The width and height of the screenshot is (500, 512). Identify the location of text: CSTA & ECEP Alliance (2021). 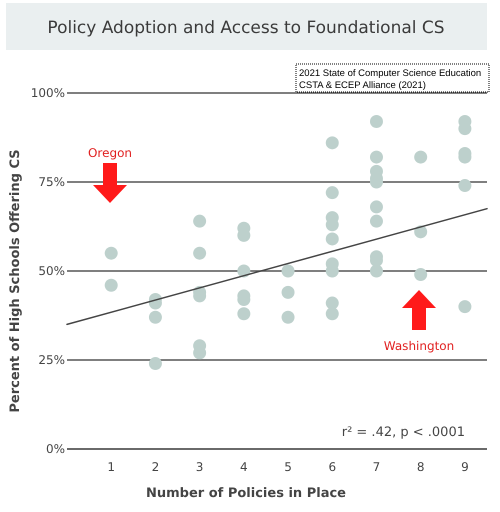
(362, 85).